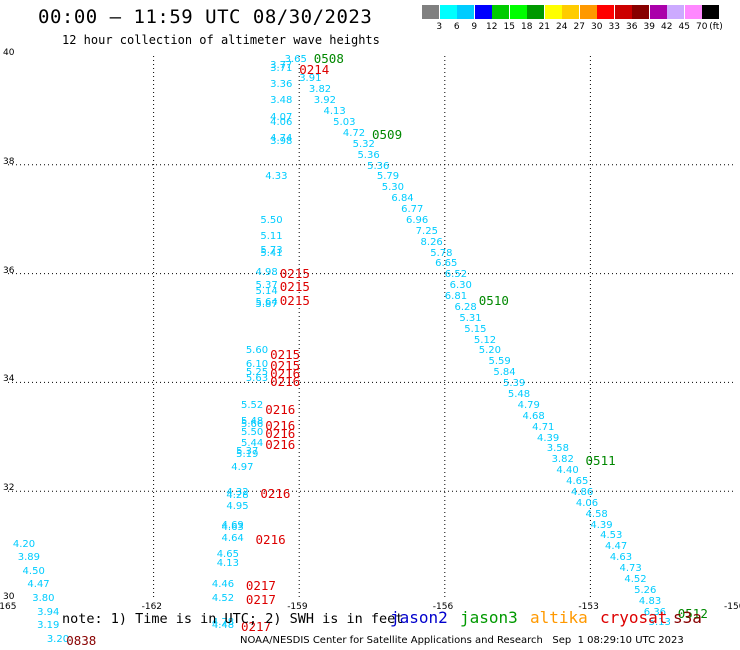 This screenshot has height=650, width=740. I want to click on wave-height-value: 6.77, so click(412, 210).